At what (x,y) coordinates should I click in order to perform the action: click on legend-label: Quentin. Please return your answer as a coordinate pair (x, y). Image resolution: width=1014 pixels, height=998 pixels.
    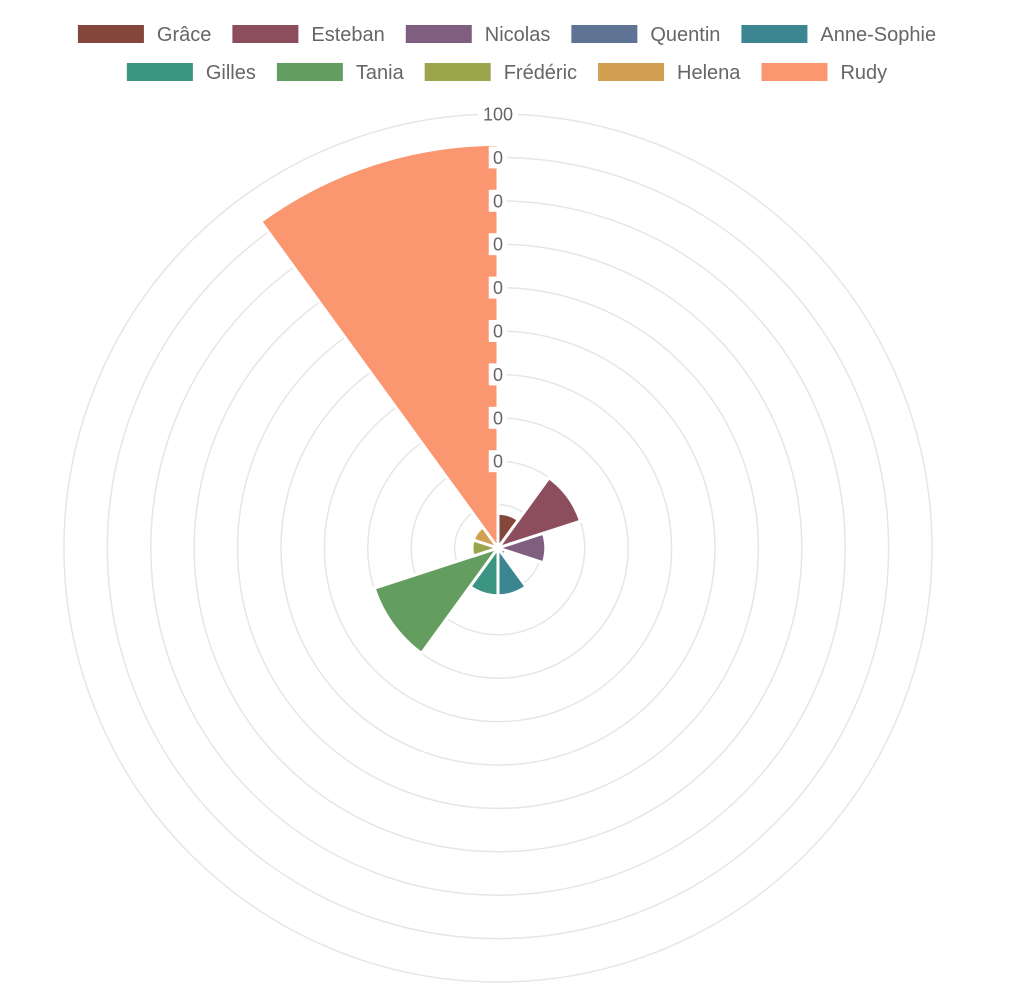
    Looking at the image, I should click on (685, 35).